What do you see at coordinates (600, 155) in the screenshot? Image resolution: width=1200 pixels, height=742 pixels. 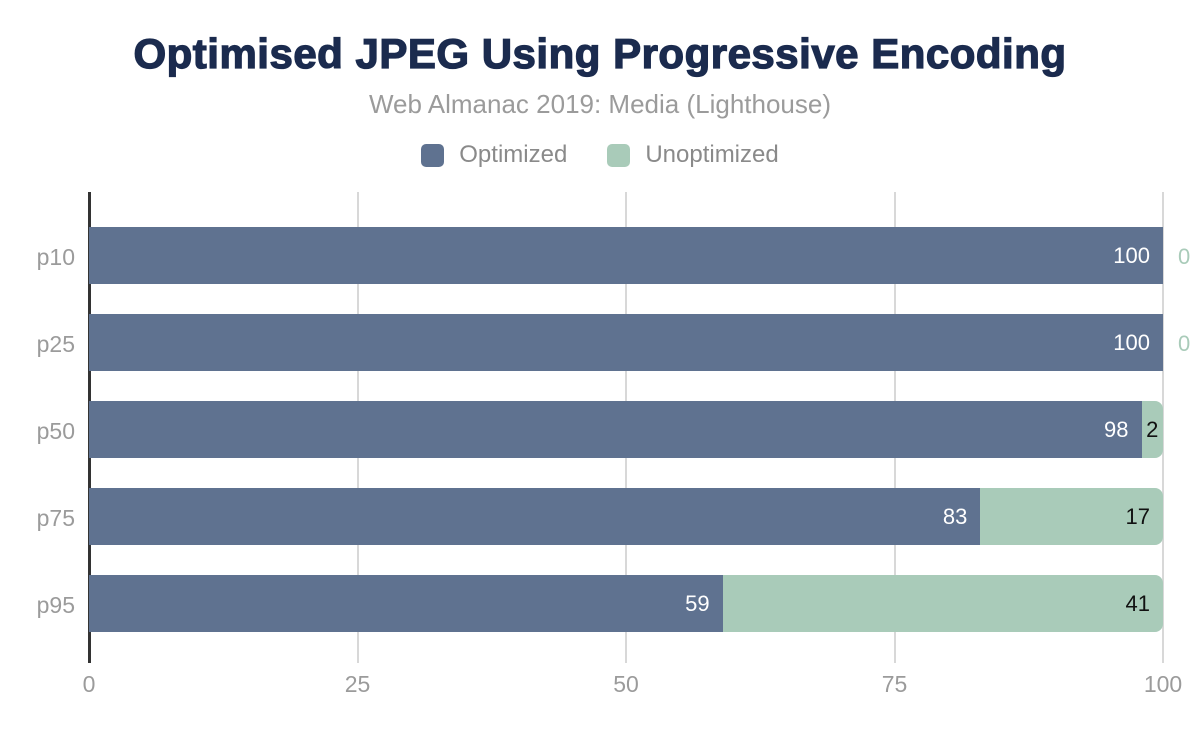 I see `legend: Optimized Unoptimized` at bounding box center [600, 155].